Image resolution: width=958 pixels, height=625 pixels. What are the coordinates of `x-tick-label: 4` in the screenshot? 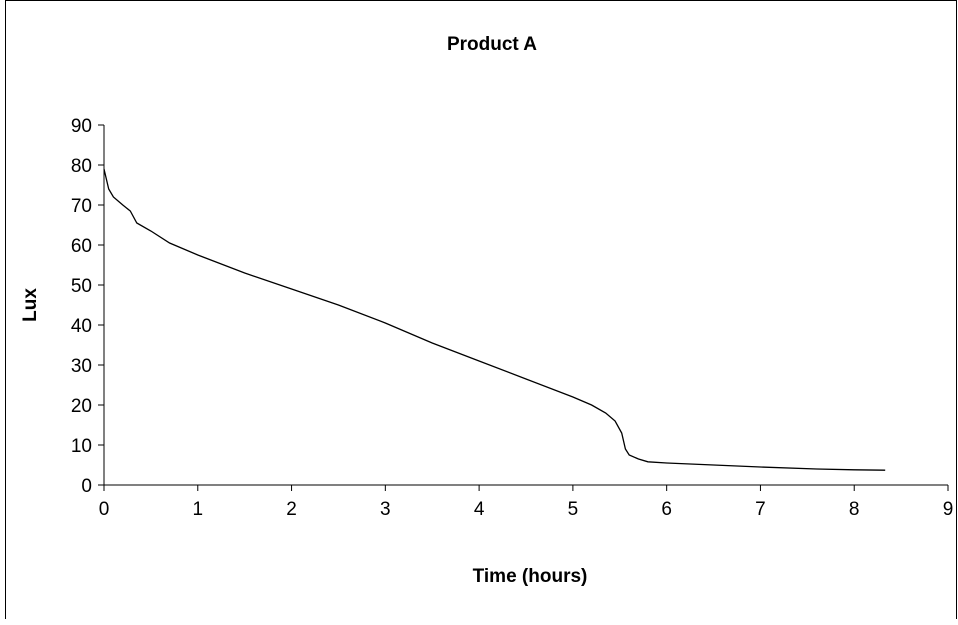 It's located at (479, 509).